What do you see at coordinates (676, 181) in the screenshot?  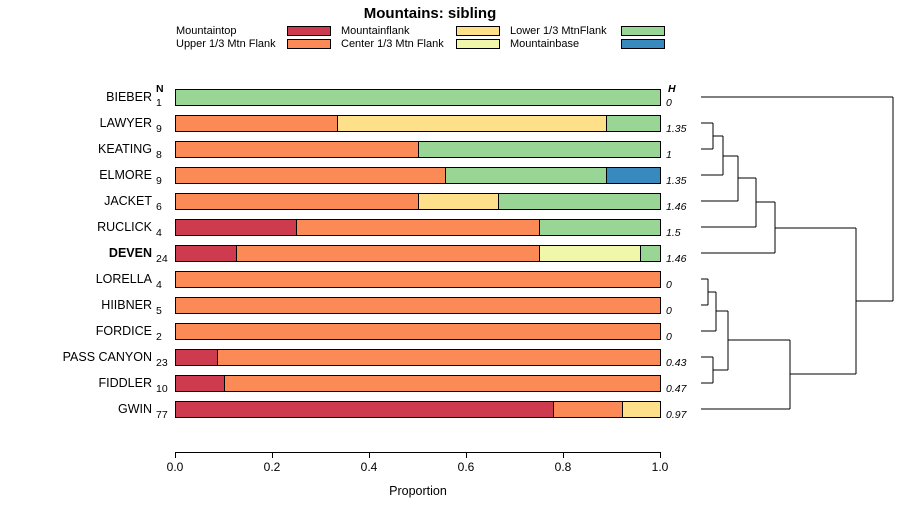 I see `h-value: 1.35` at bounding box center [676, 181].